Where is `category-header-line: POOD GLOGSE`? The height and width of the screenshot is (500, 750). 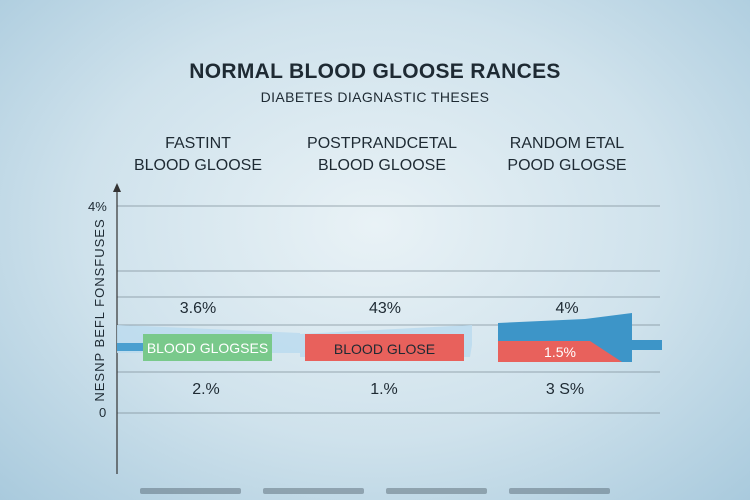 category-header-line: POOD GLOGSE is located at coordinates (567, 165).